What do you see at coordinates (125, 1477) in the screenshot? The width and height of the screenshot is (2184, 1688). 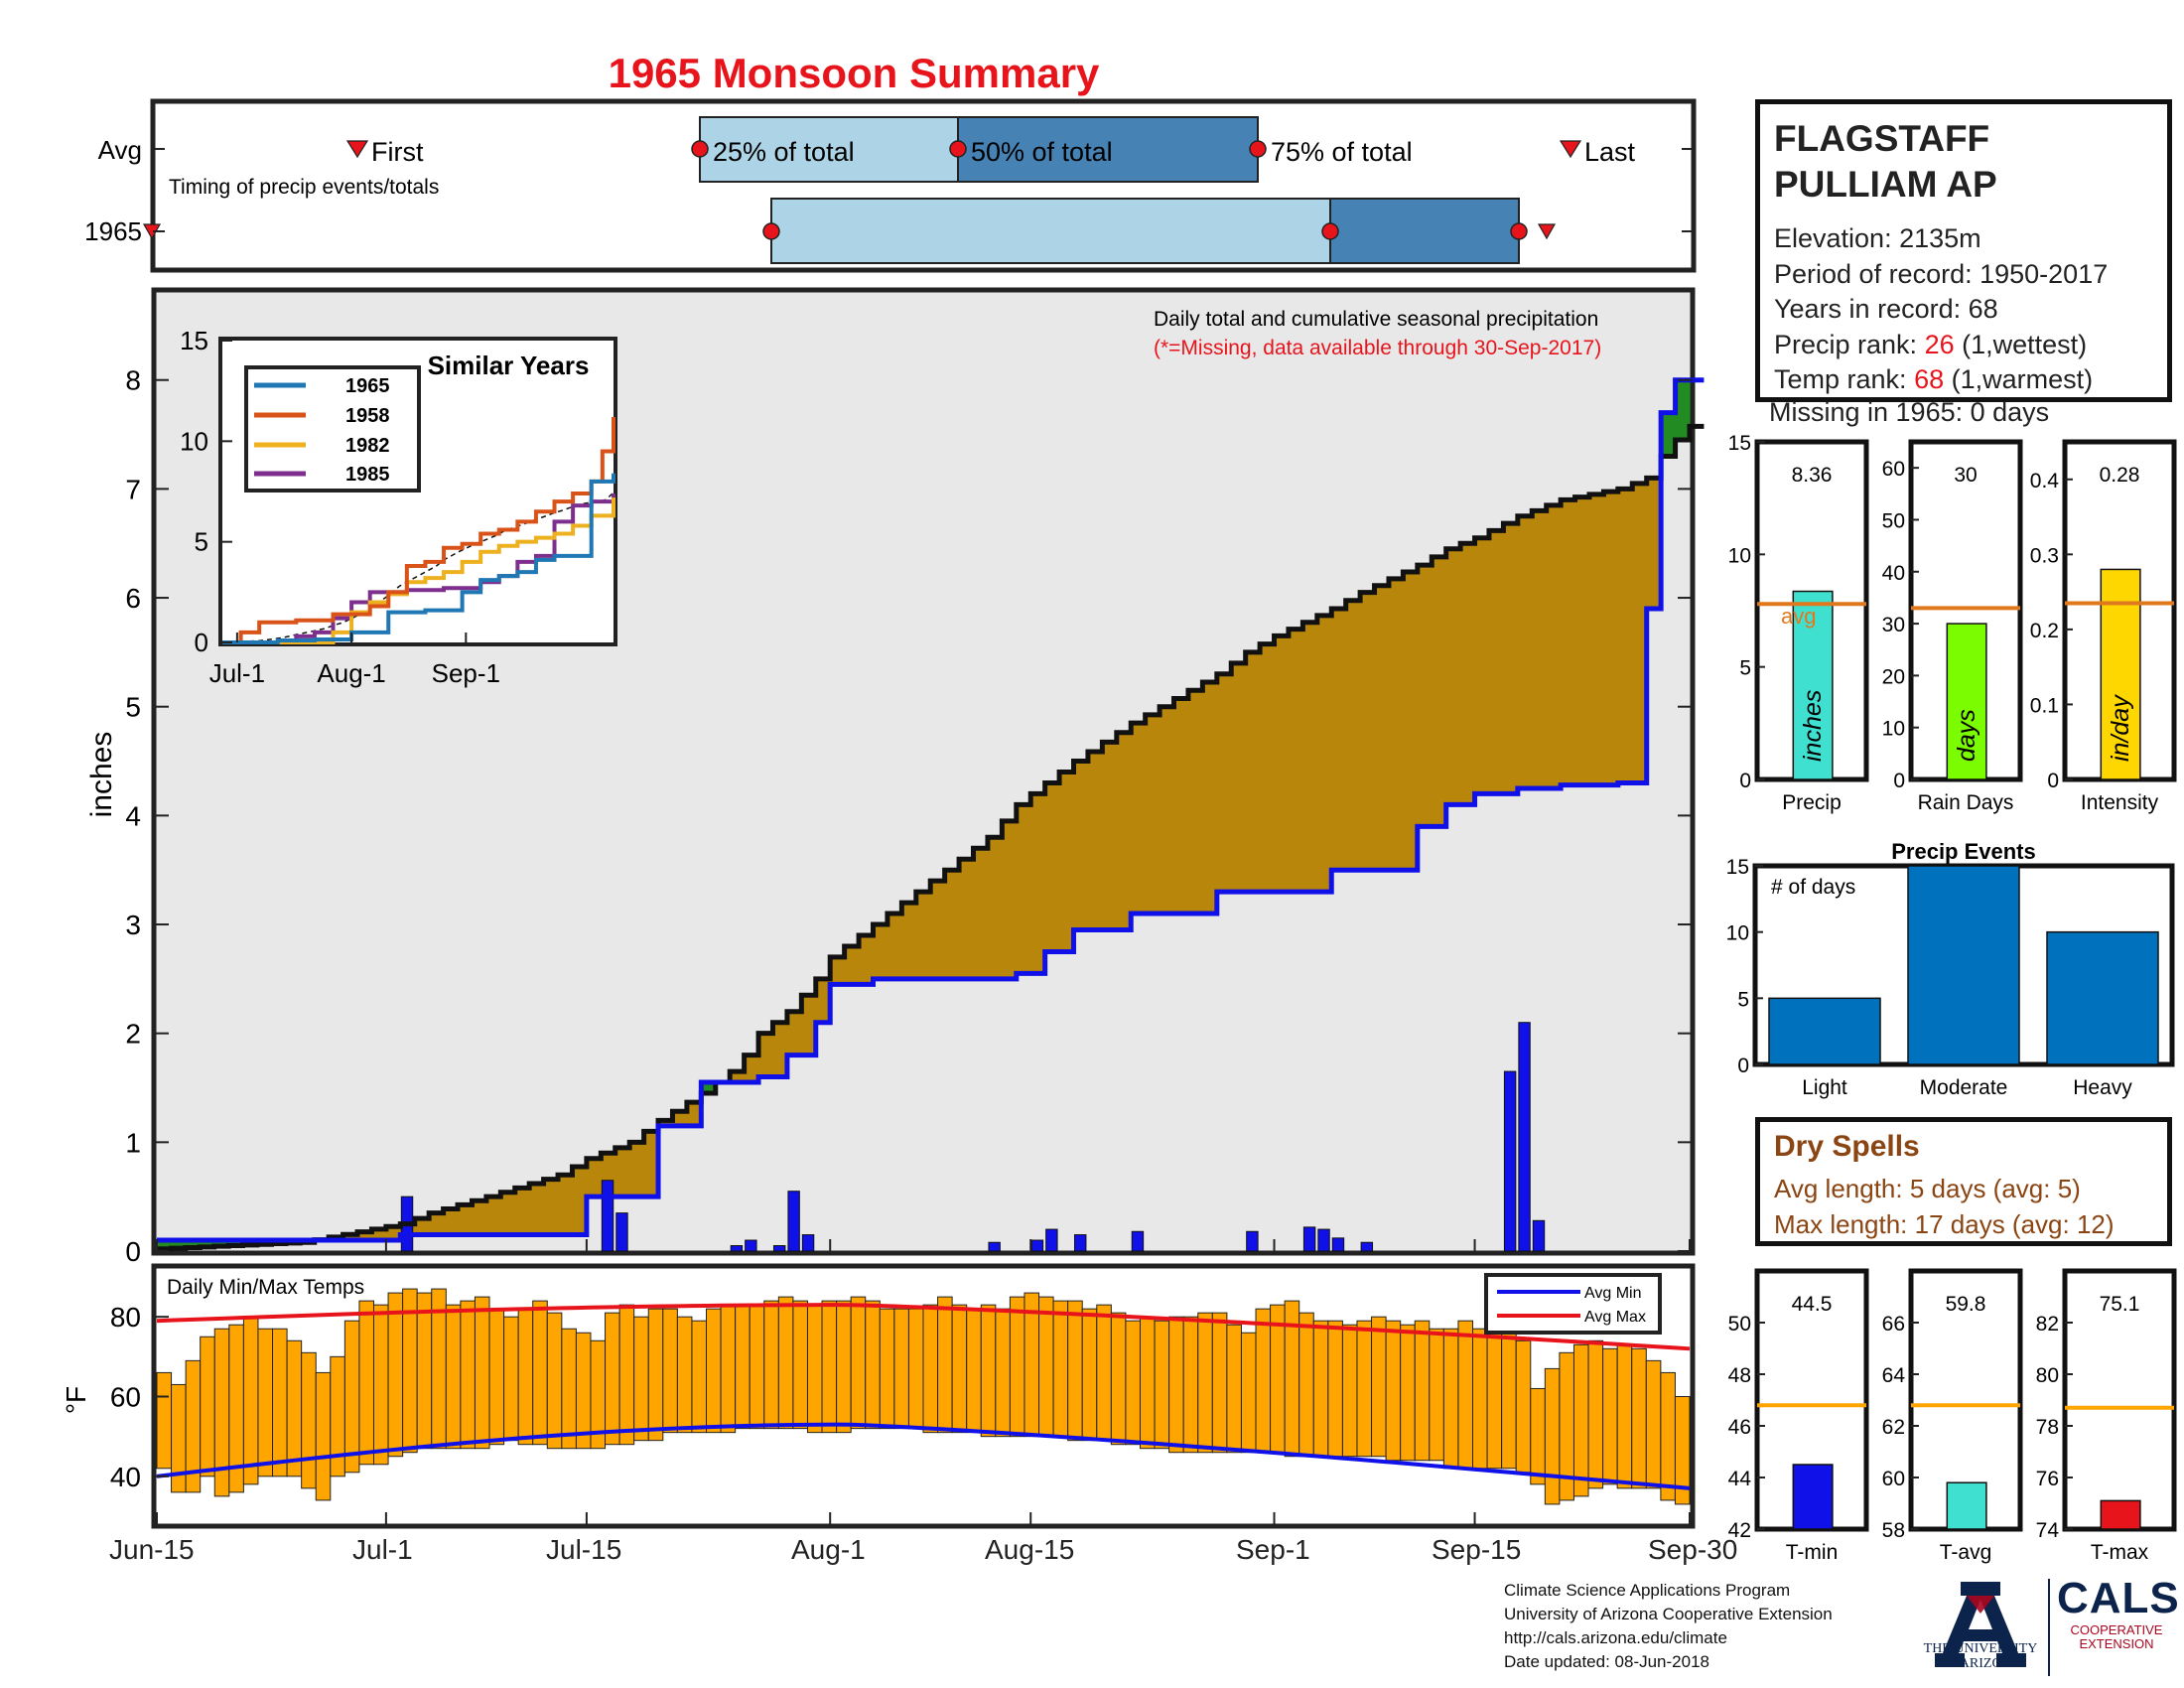 I see `temp-y-label: 40` at bounding box center [125, 1477].